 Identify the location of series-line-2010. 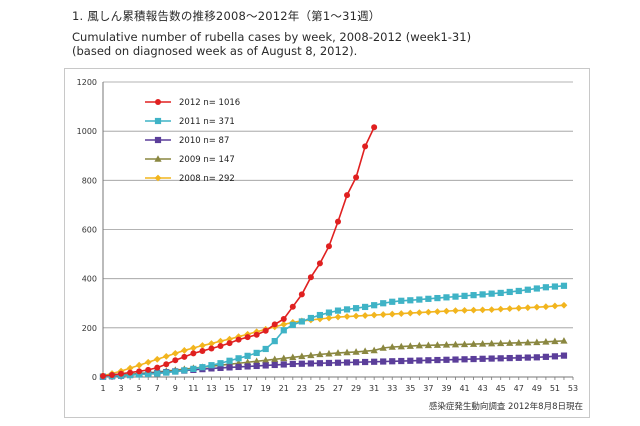
(333, 366).